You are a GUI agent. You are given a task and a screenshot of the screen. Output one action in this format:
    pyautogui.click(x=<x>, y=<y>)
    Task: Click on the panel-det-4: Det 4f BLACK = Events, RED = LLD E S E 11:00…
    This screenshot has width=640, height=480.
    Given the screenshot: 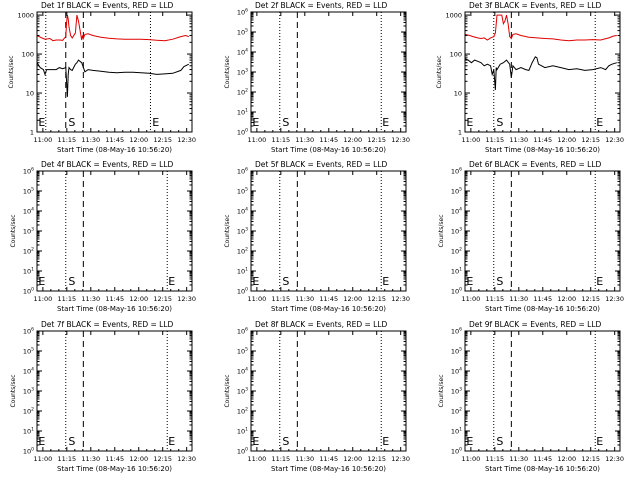 What is the action you would take?
    pyautogui.click(x=103, y=236)
    